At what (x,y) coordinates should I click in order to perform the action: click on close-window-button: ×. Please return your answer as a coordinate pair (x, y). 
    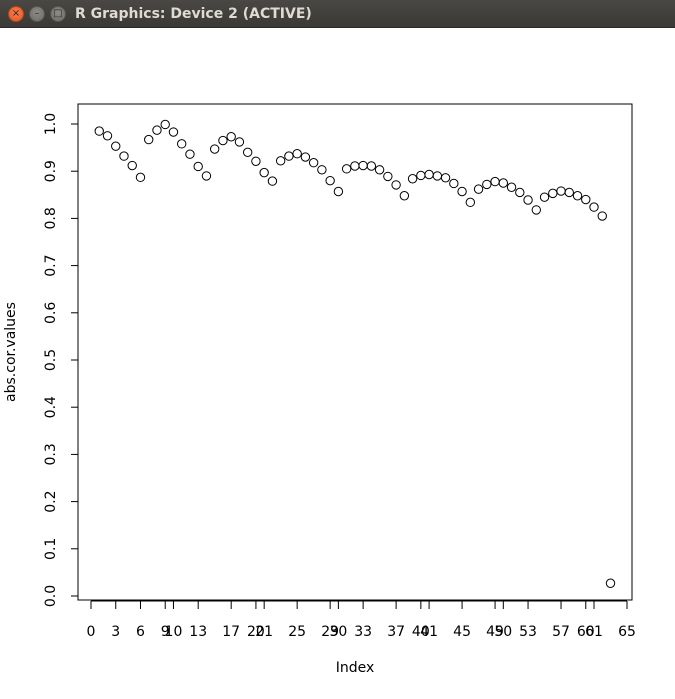
    Looking at the image, I should click on (16, 14).